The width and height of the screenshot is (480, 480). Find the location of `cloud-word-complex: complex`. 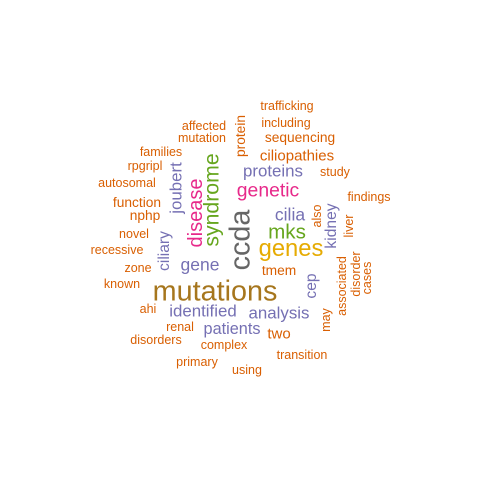

cloud-word-complex: complex is located at coordinates (224, 344).